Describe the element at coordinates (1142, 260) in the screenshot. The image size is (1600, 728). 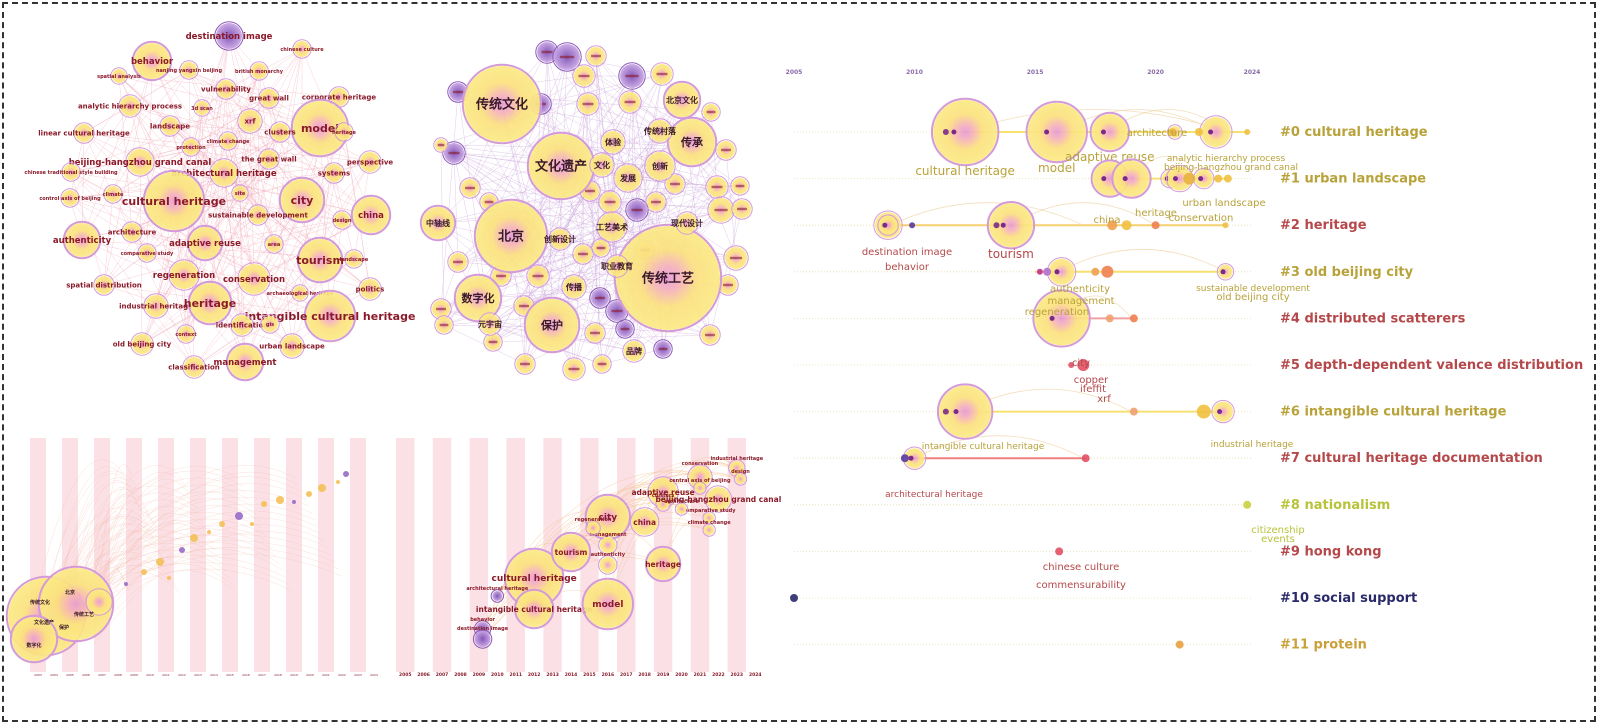
I see `cluster-arc` at that location.